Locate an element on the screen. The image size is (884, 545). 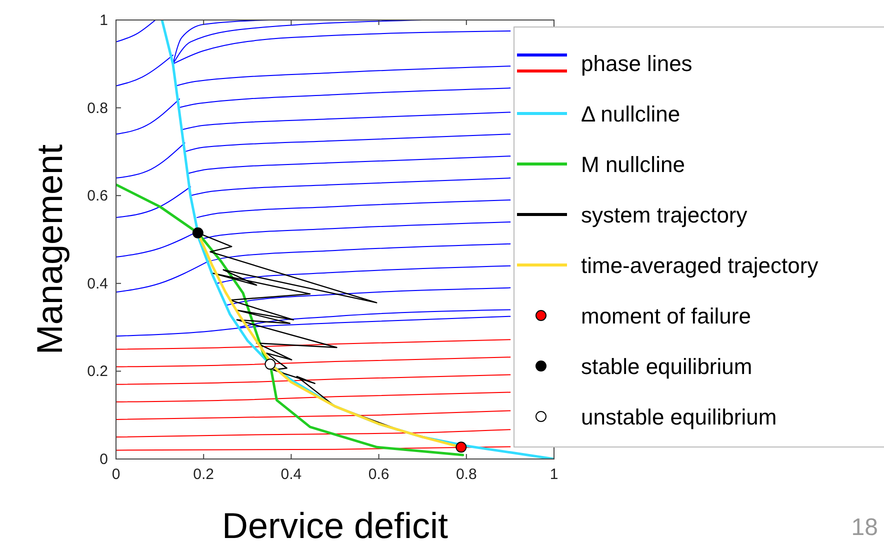
legend-label: stable equilibrium is located at coordinates (666, 366).